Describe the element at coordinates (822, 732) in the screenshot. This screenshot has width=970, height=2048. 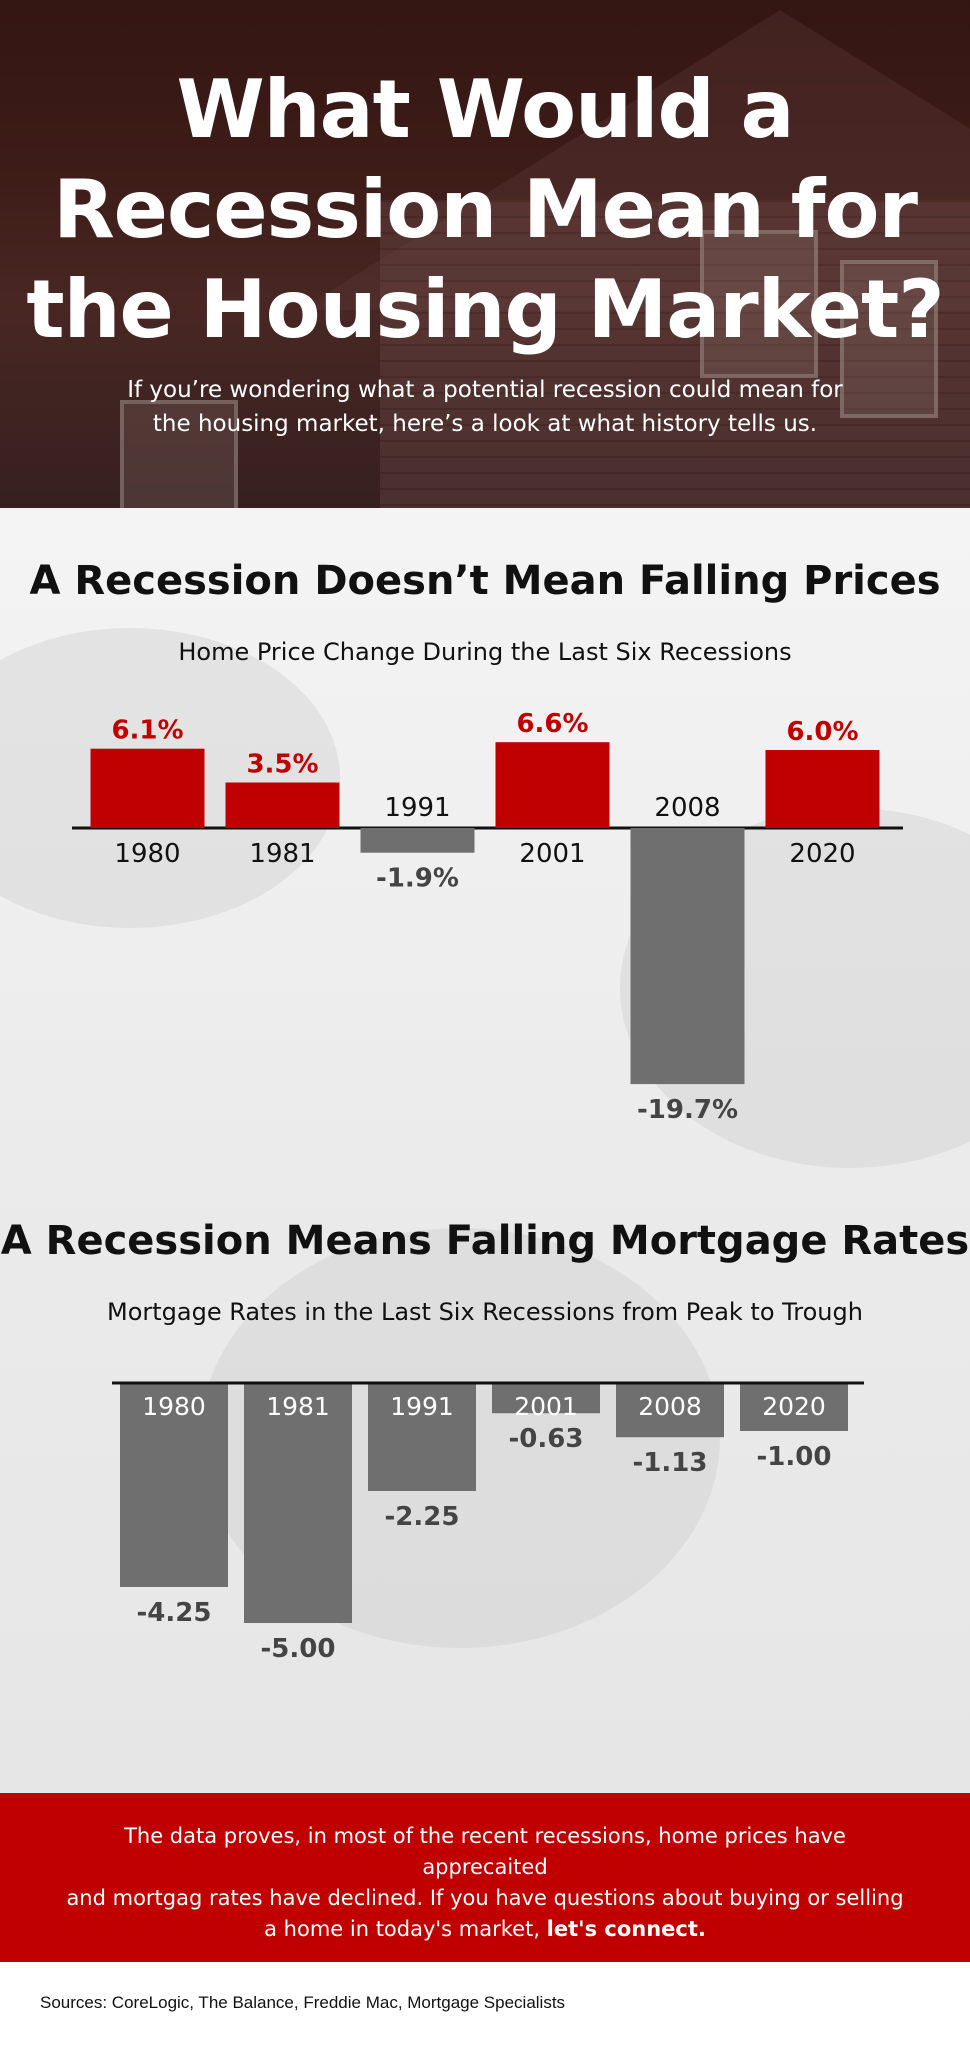
I see `value-label-2020: 6.0%` at that location.